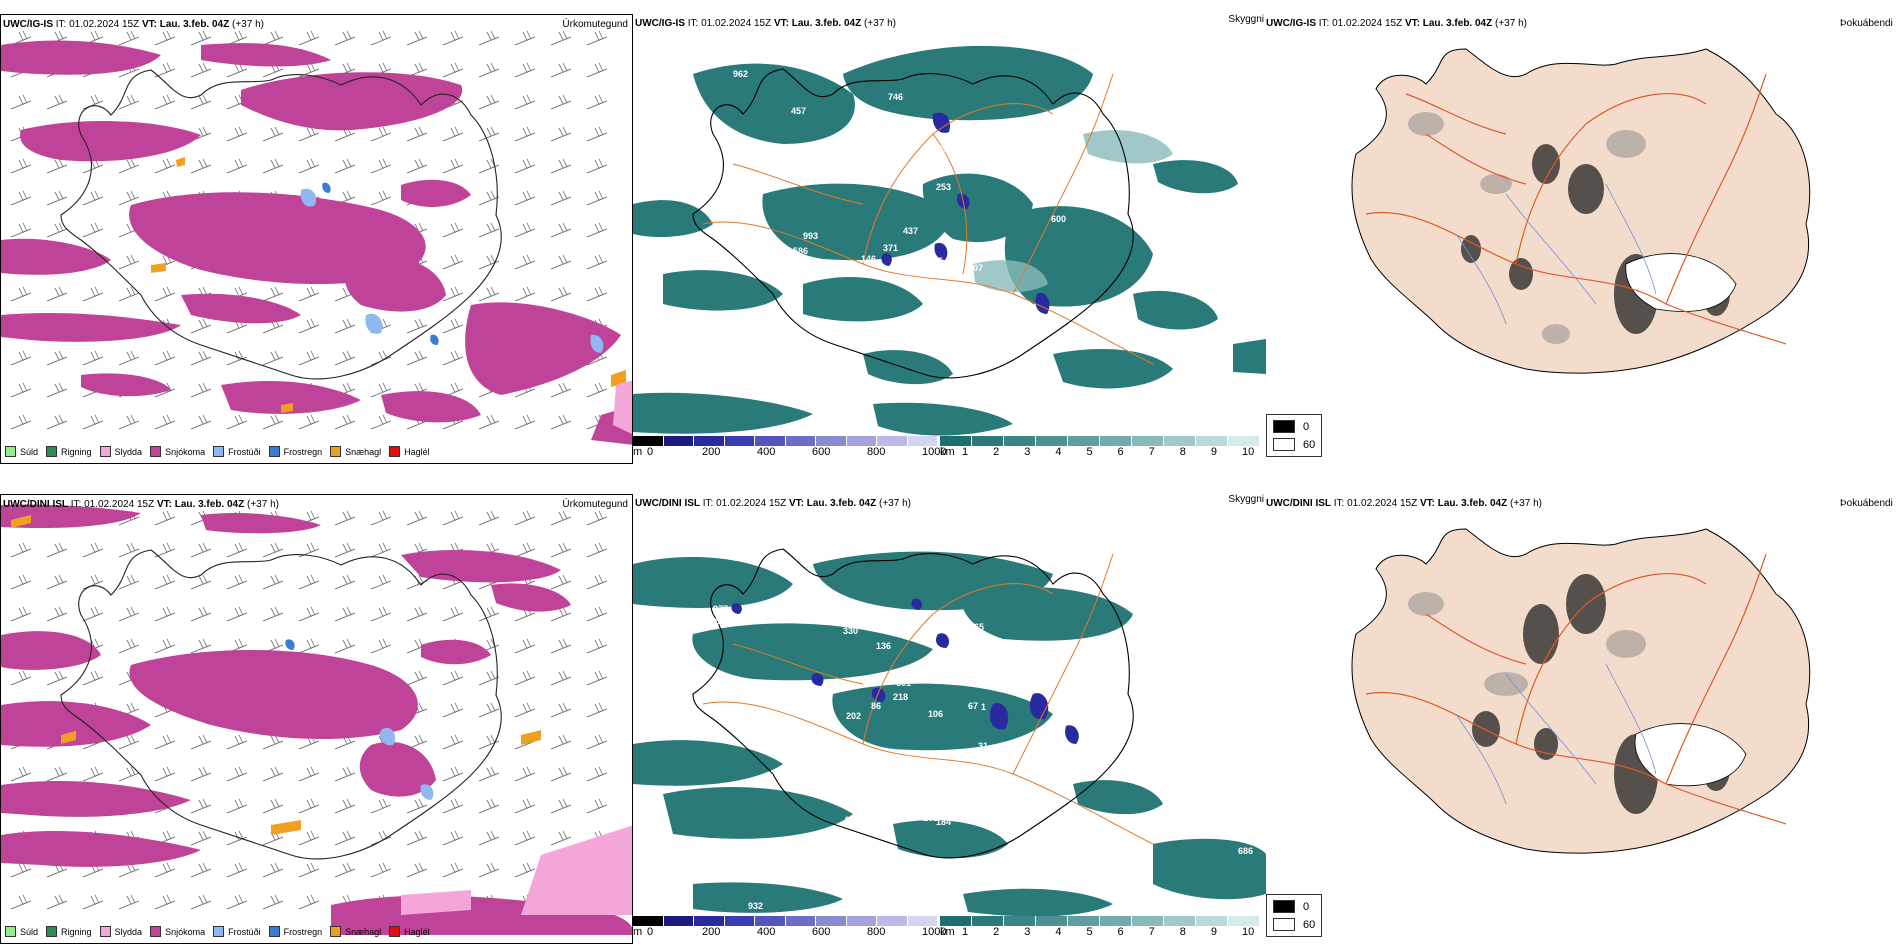 The height and width of the screenshot is (950, 1900). Describe the element at coordinates (853, 134) in the screenshot. I see `visibility-value-label: 488` at that location.